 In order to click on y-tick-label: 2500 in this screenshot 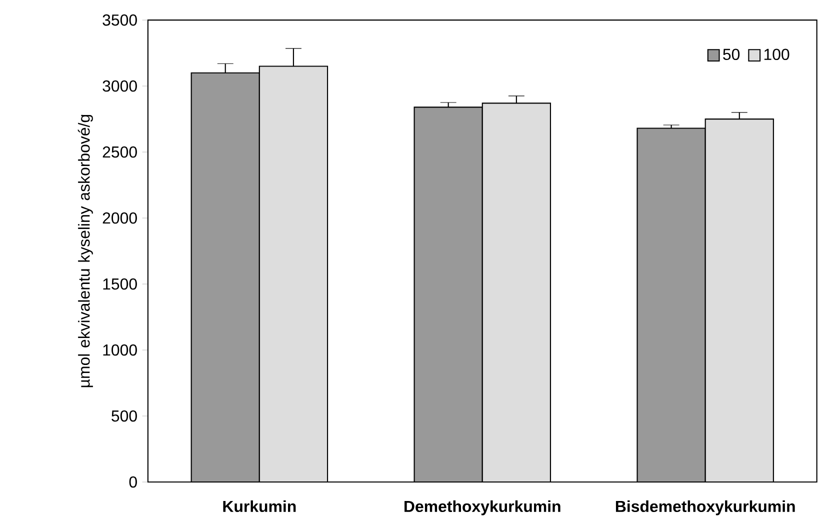, I will do `click(119, 152)`.